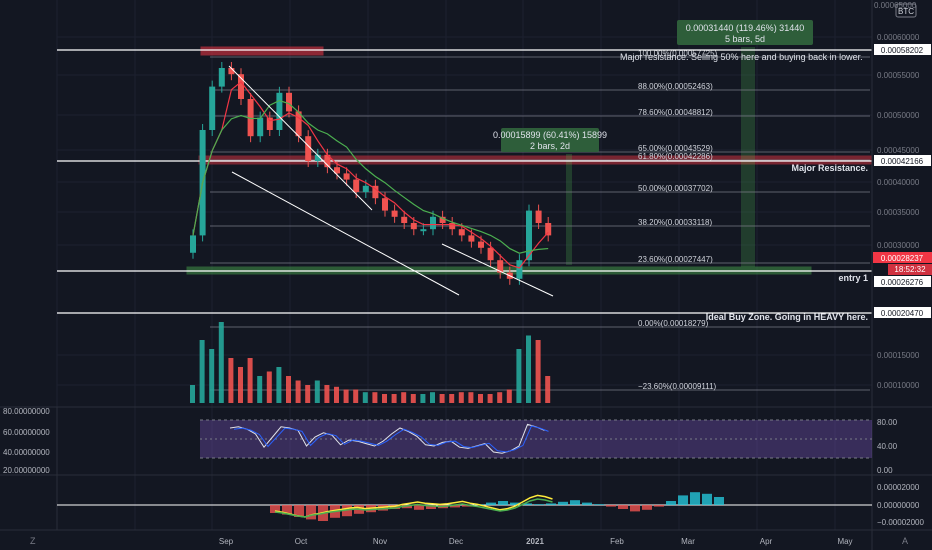 Image resolution: width=932 pixels, height=550 pixels. I want to click on macd-right-tick-2: −0.00002000, so click(900, 522).